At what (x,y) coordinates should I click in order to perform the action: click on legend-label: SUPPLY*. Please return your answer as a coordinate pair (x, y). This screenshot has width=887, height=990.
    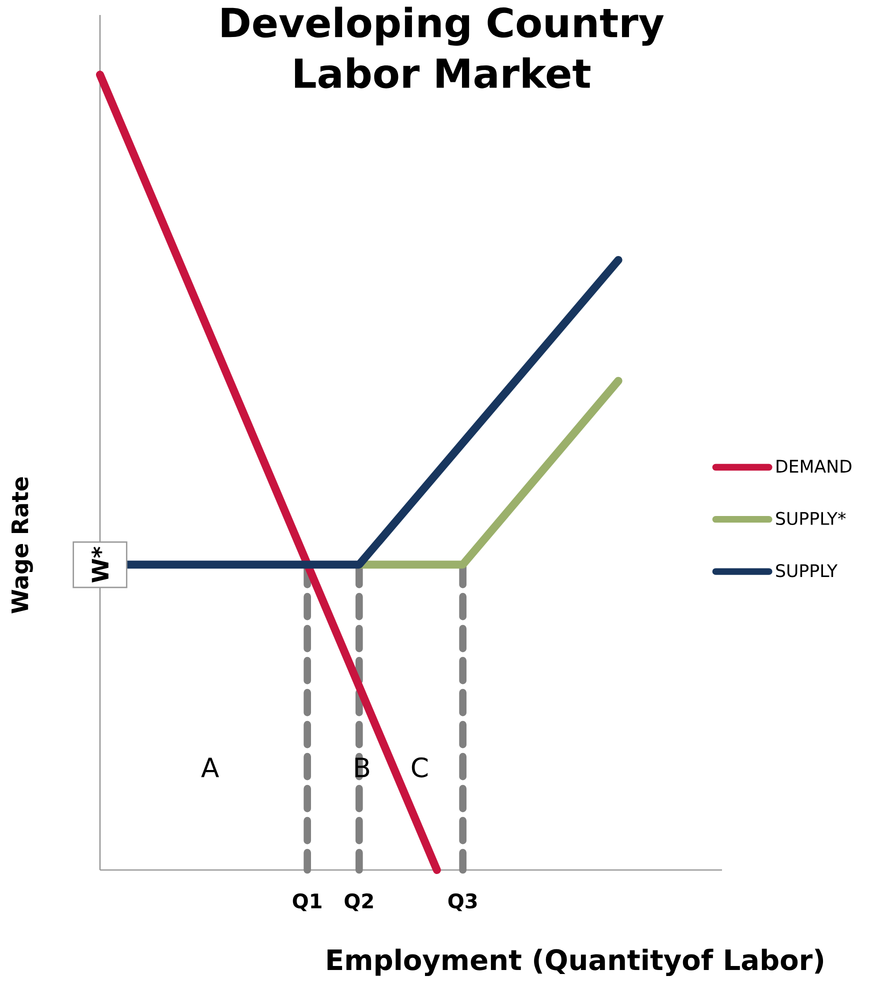
    Looking at the image, I should click on (811, 519).